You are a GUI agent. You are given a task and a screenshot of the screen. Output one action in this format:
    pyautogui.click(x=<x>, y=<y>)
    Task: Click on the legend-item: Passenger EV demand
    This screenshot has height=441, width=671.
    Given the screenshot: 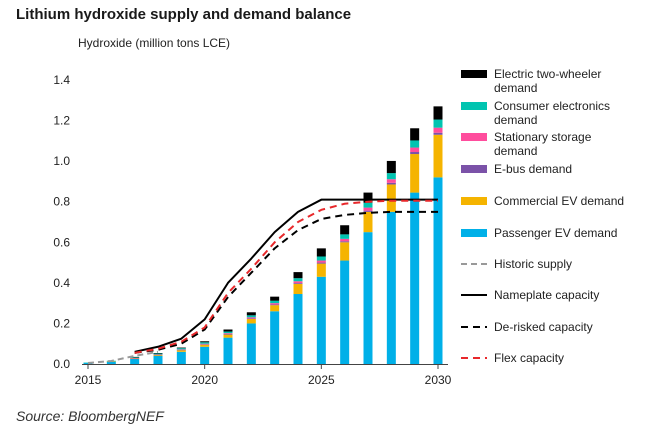 What is the action you would take?
    pyautogui.click(x=539, y=233)
    